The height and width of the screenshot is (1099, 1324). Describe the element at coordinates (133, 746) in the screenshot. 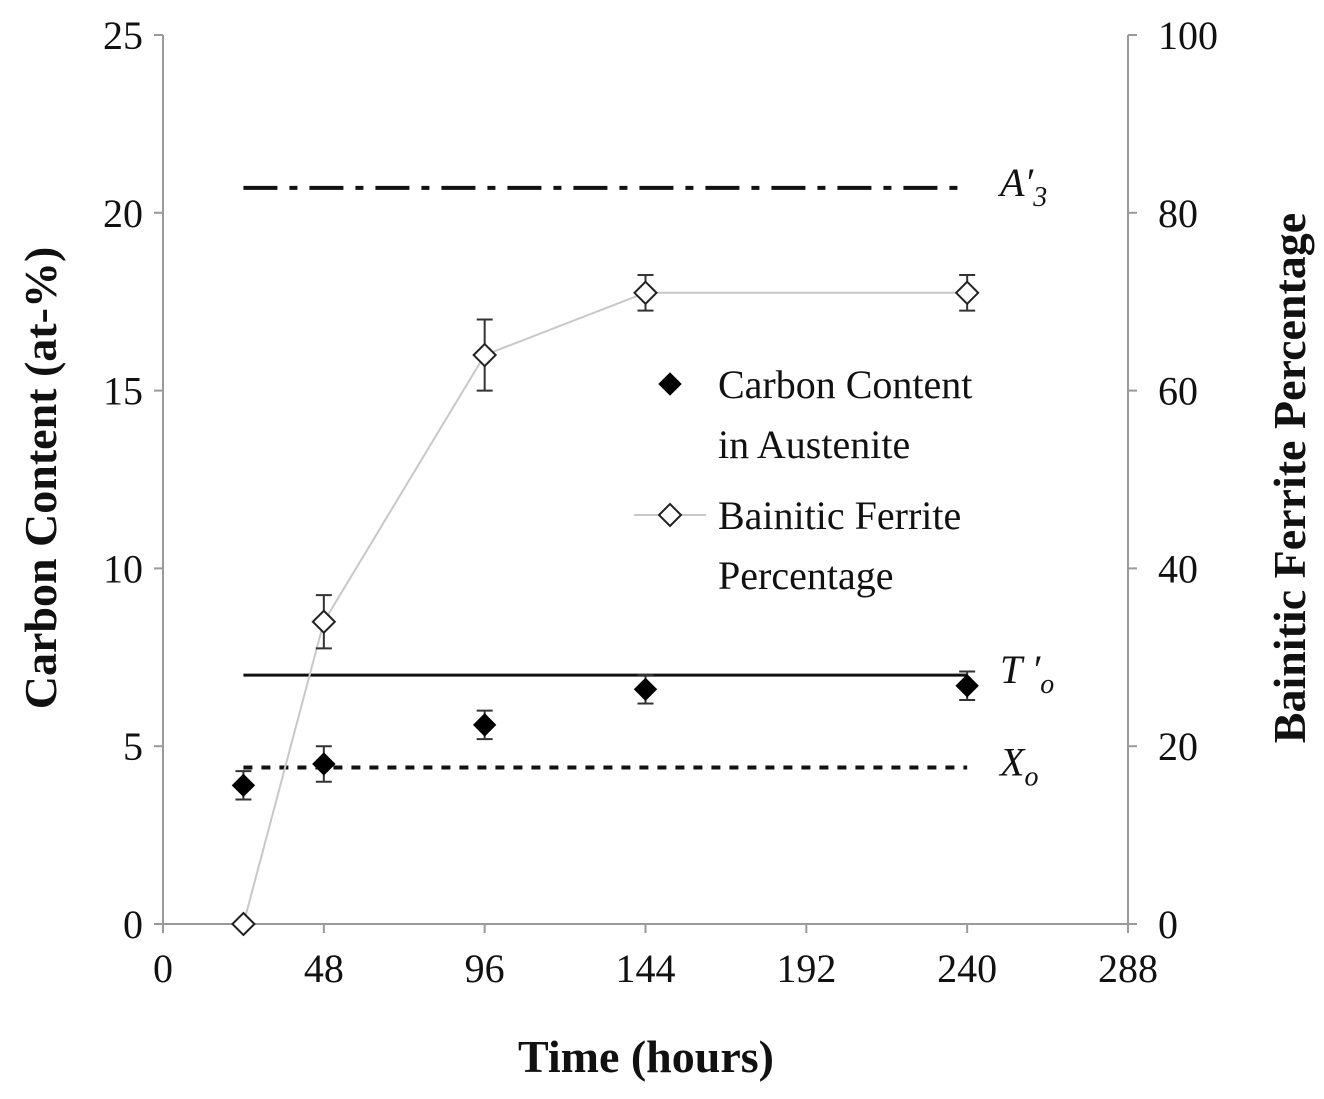

I see `left-y-tick-label: 5` at that location.